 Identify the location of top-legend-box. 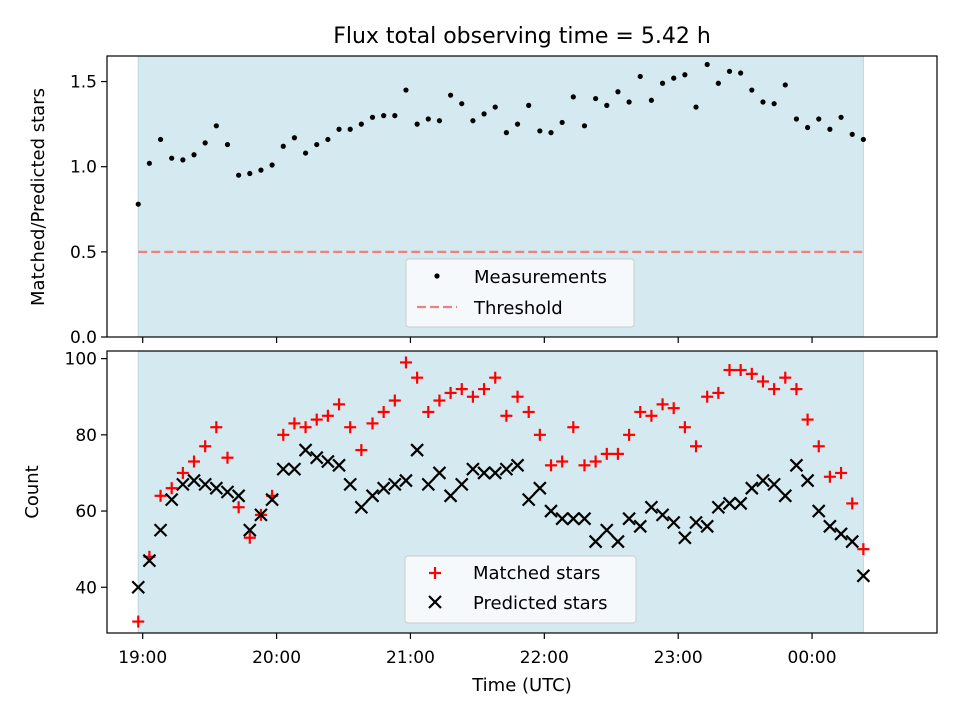
(520, 293).